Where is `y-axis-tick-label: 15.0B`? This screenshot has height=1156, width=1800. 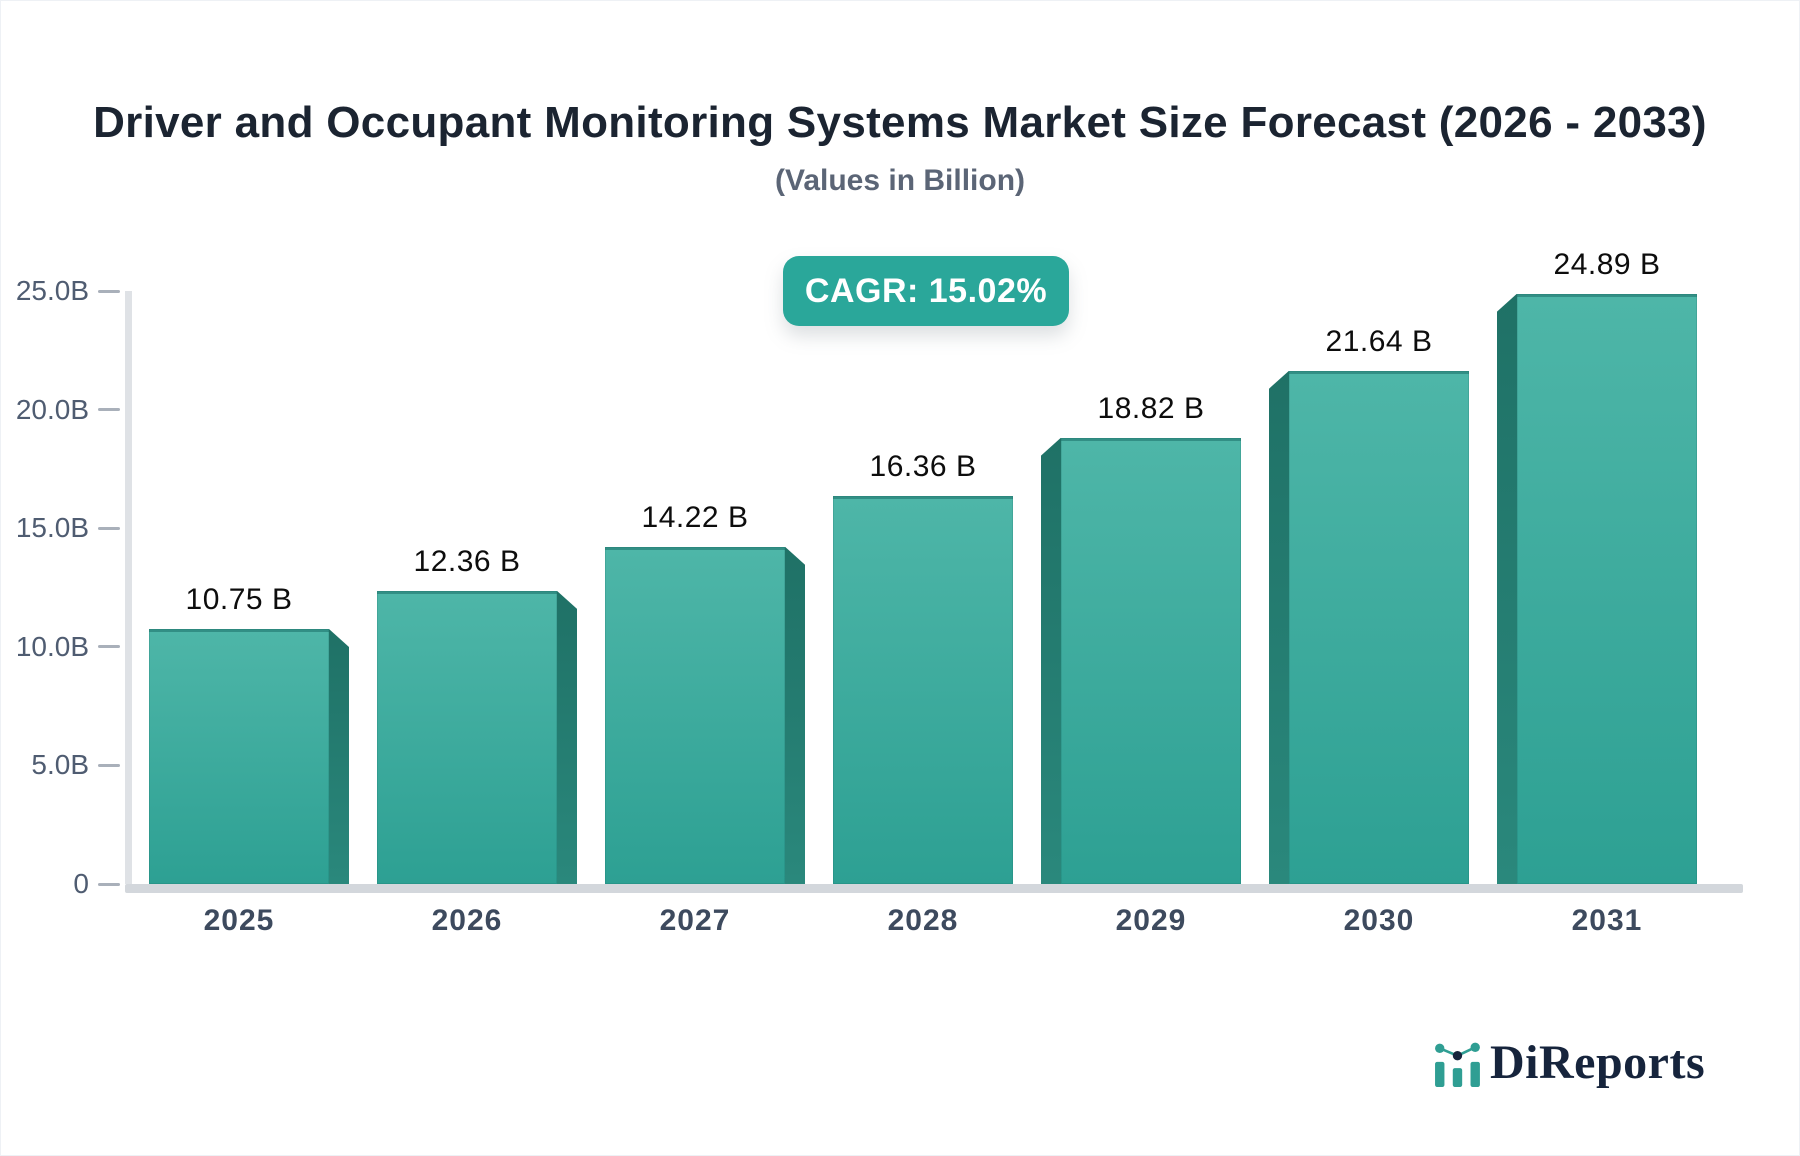
y-axis-tick-label: 15.0B is located at coordinates (52, 528).